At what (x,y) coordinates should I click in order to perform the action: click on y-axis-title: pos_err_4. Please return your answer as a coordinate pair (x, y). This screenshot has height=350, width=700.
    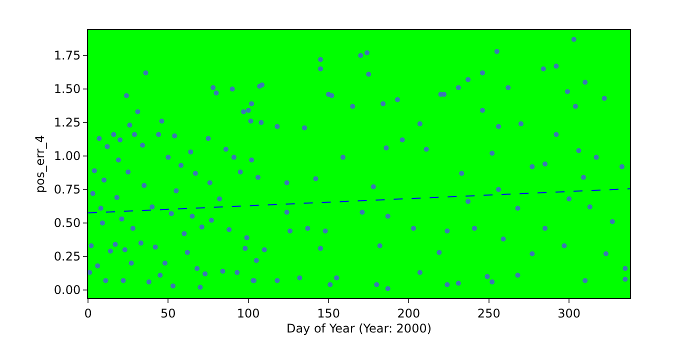
    Looking at the image, I should click on (40, 164).